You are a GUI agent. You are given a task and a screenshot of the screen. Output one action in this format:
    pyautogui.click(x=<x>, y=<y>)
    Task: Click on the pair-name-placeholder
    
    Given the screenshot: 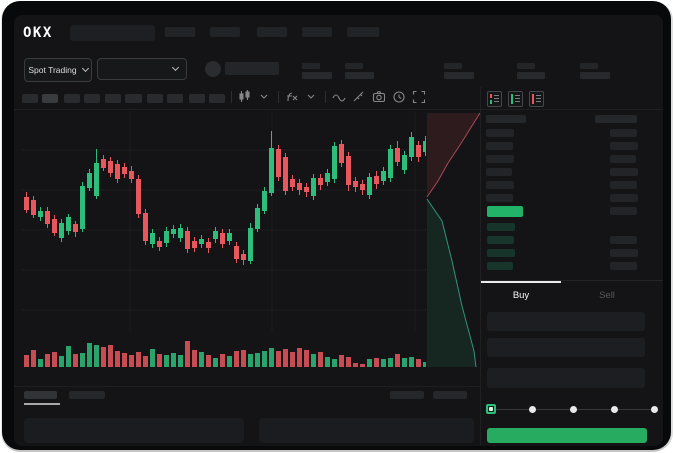 What is the action you would take?
    pyautogui.click(x=252, y=68)
    